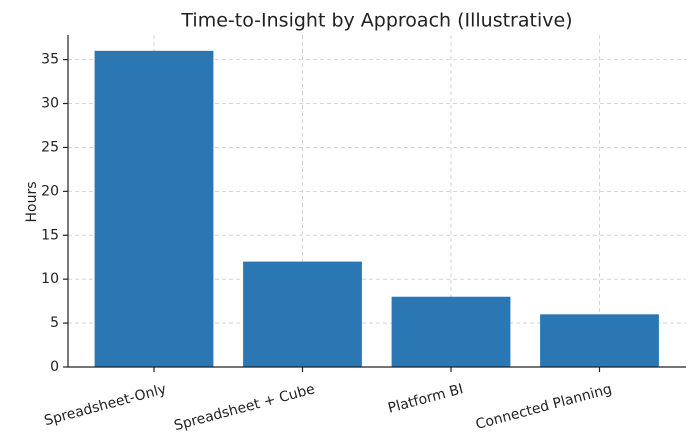  What do you see at coordinates (50, 60) in the screenshot?
I see `y-tick-label: 35` at bounding box center [50, 60].